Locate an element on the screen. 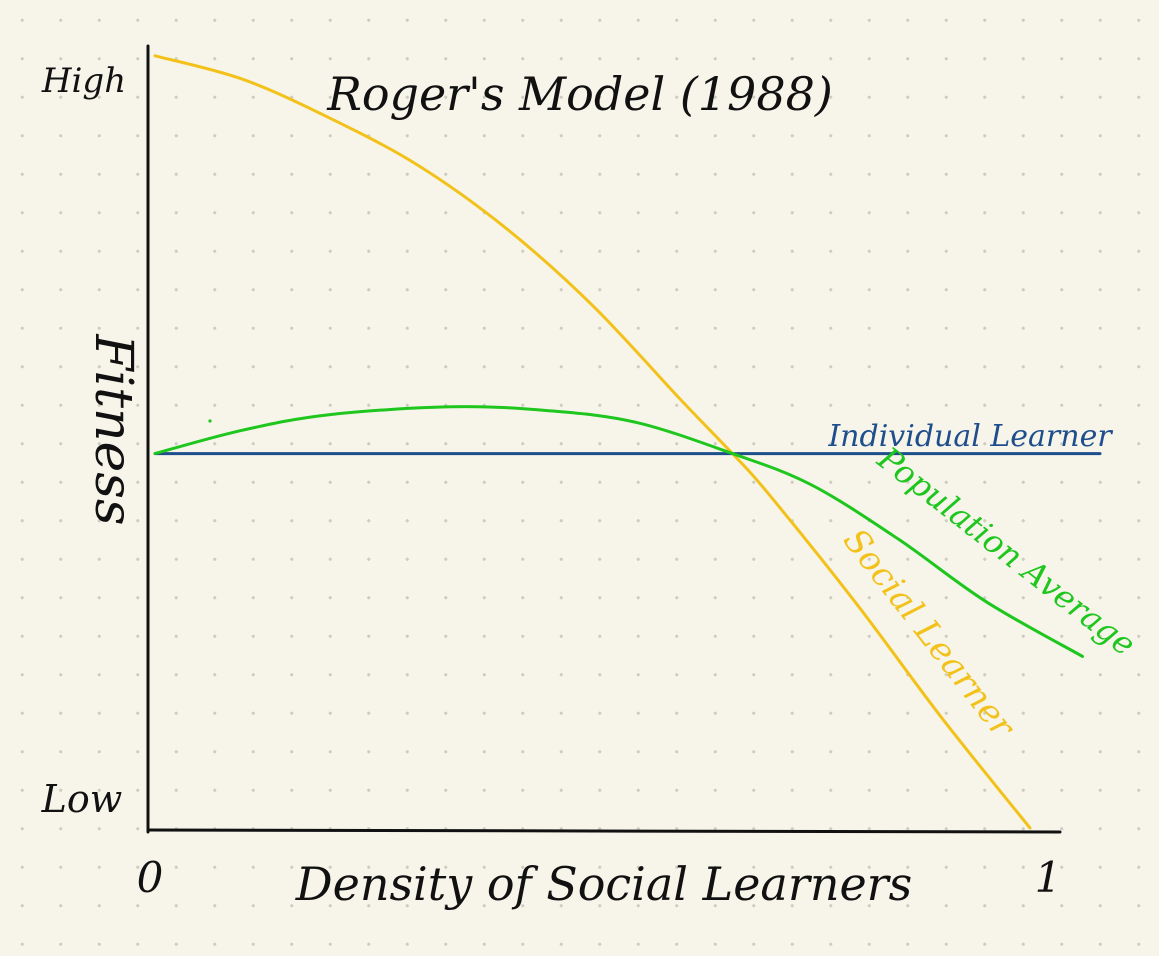 The image size is (1159, 956). x-tick-1: 1 is located at coordinates (1048, 877).